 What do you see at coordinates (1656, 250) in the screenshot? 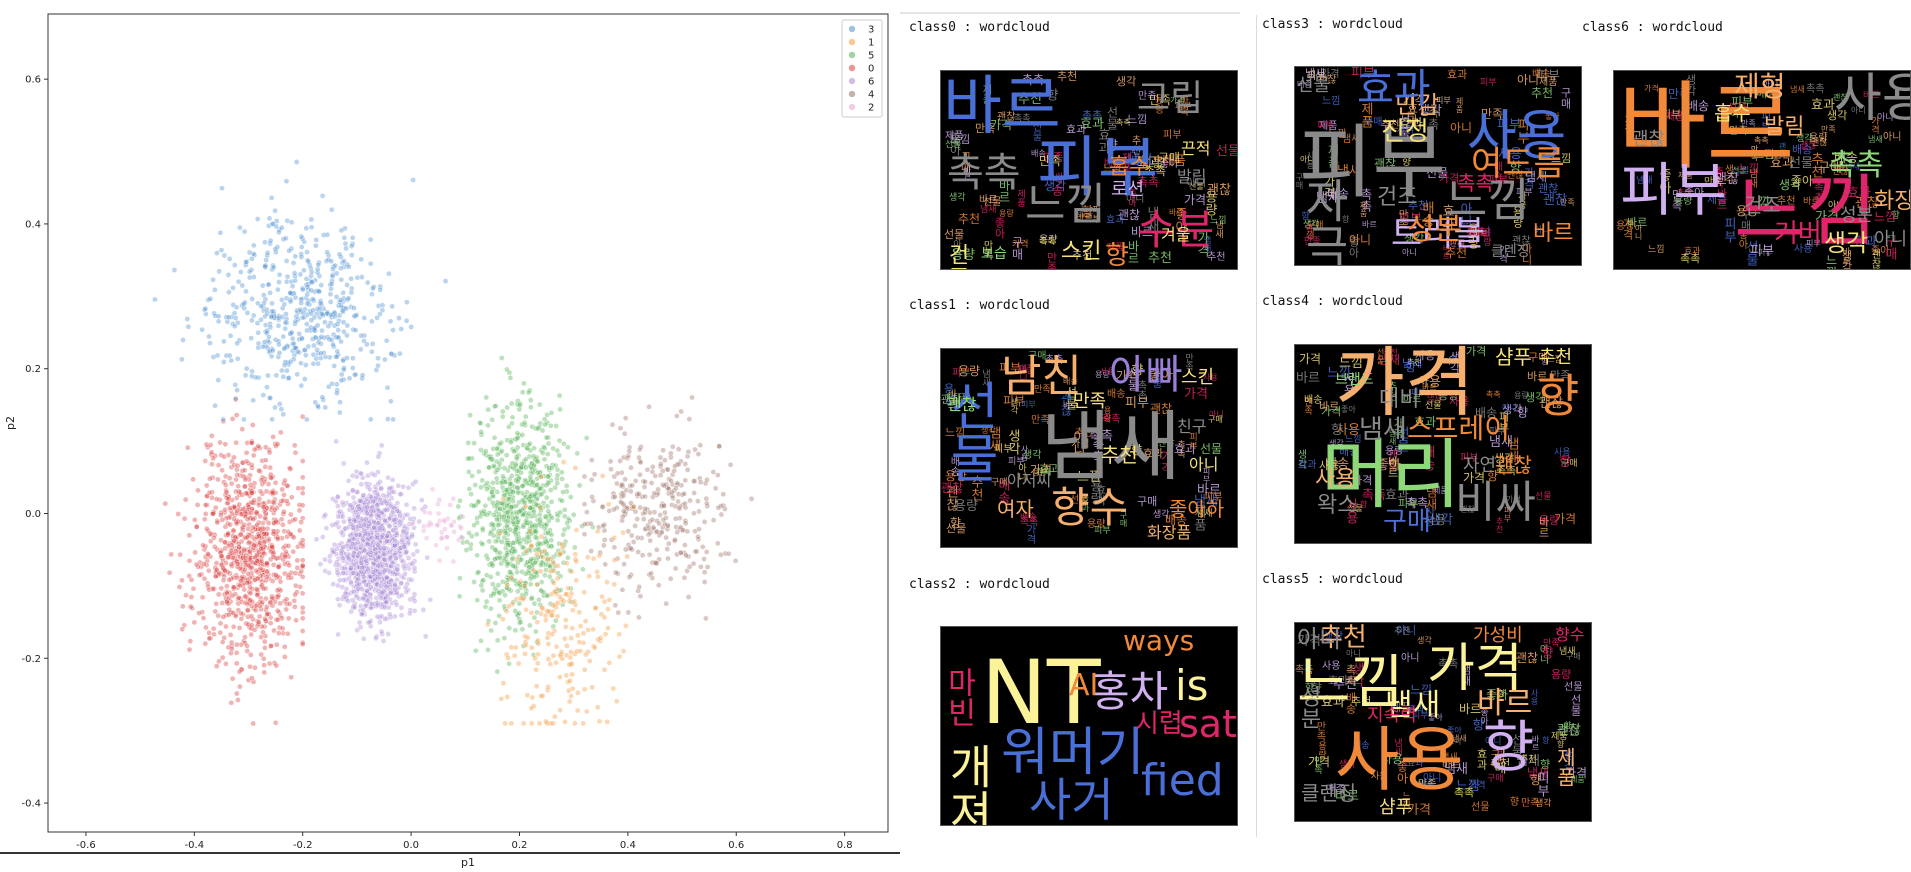
I see `wordcloud-filler-word: 느낌` at bounding box center [1656, 250].